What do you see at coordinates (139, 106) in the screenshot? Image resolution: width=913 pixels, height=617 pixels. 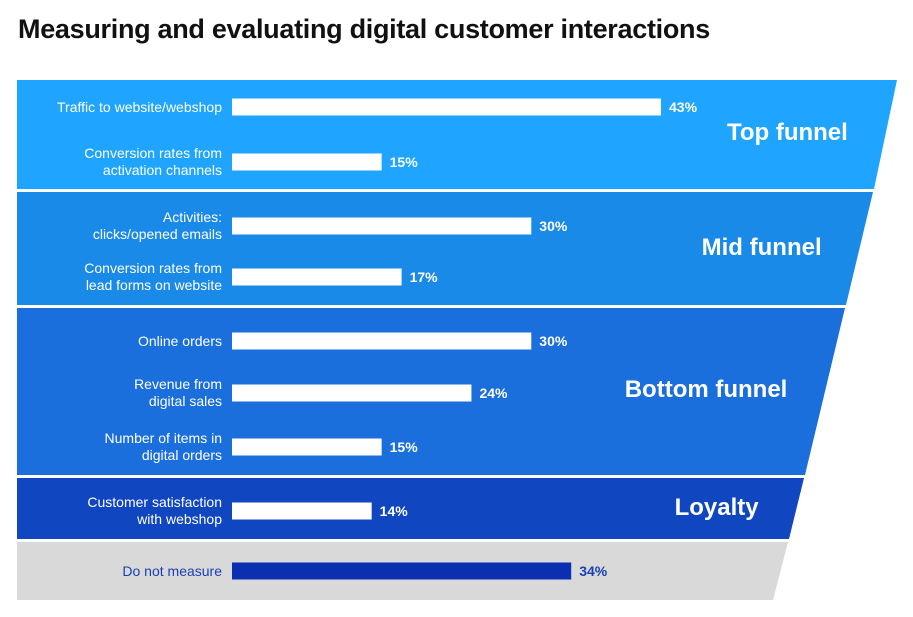 I see `category-label: Traffic to website/webshop` at bounding box center [139, 106].